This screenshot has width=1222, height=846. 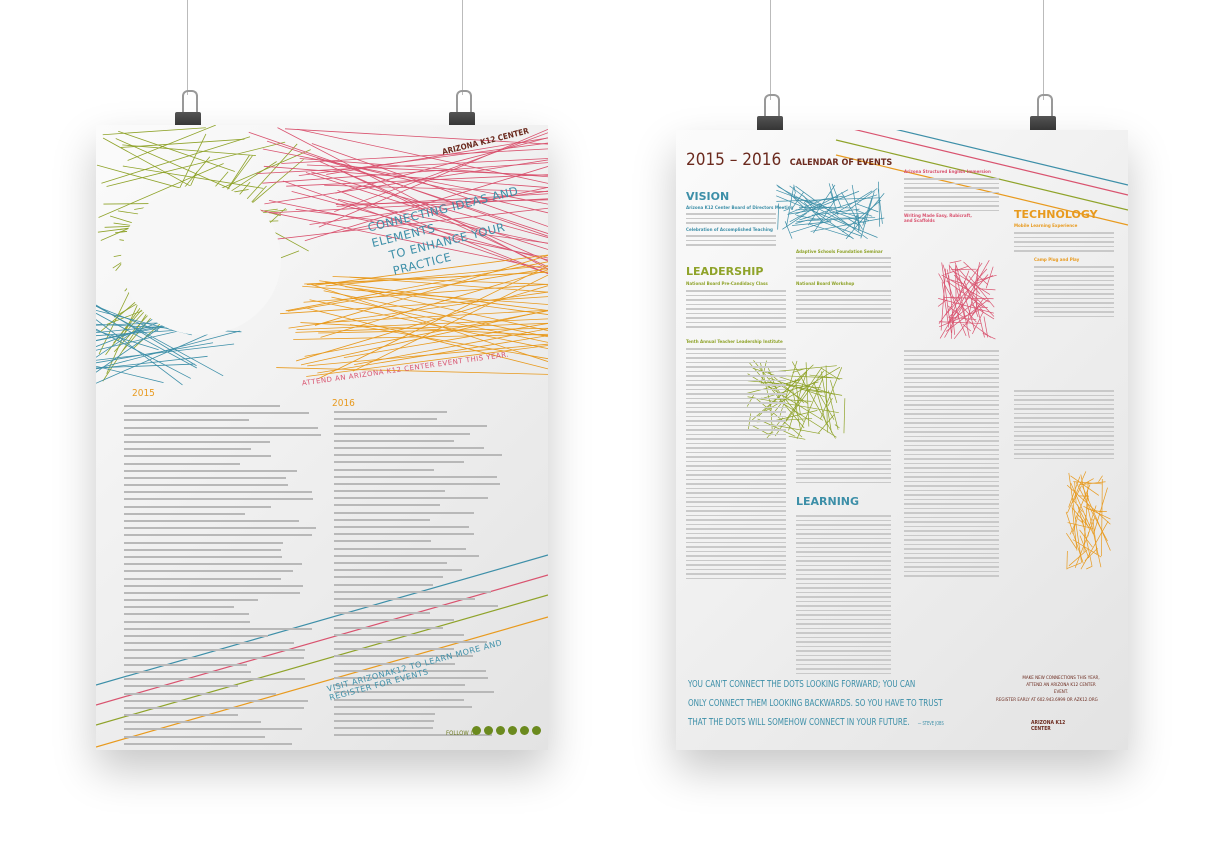 What do you see at coordinates (1048, 726) in the screenshot?
I see `logo: ARIZONA K12 CENTER` at bounding box center [1048, 726].